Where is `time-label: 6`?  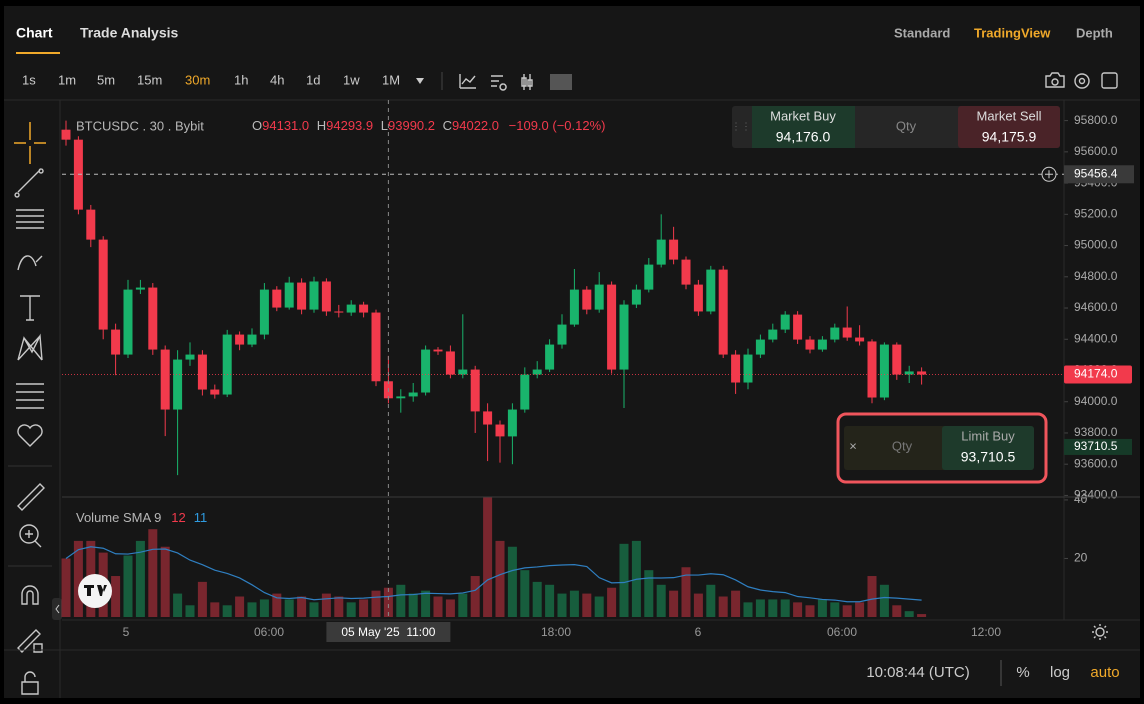
time-label: 6 is located at coordinates (698, 632).